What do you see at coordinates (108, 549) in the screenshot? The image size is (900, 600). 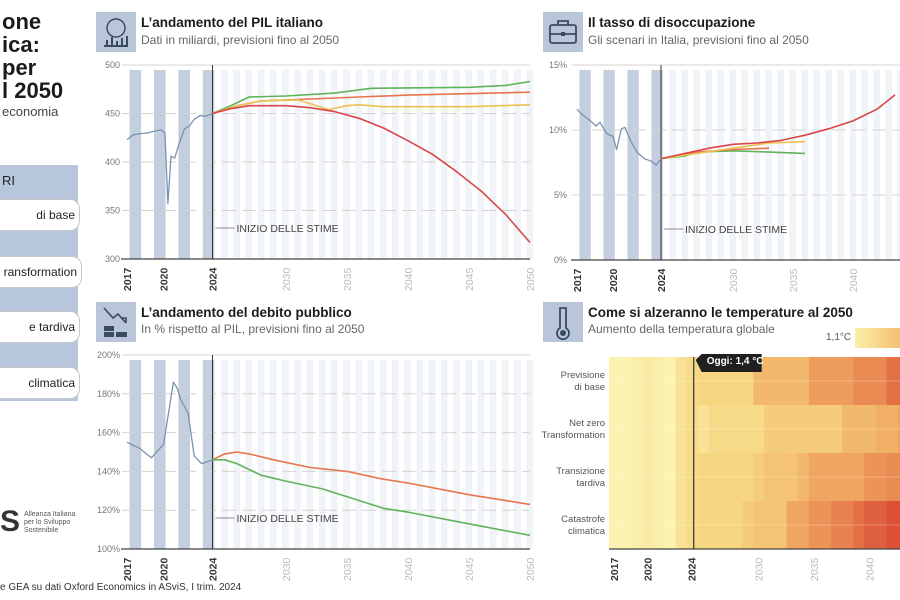 I see `y-tick-label: 100%` at bounding box center [108, 549].